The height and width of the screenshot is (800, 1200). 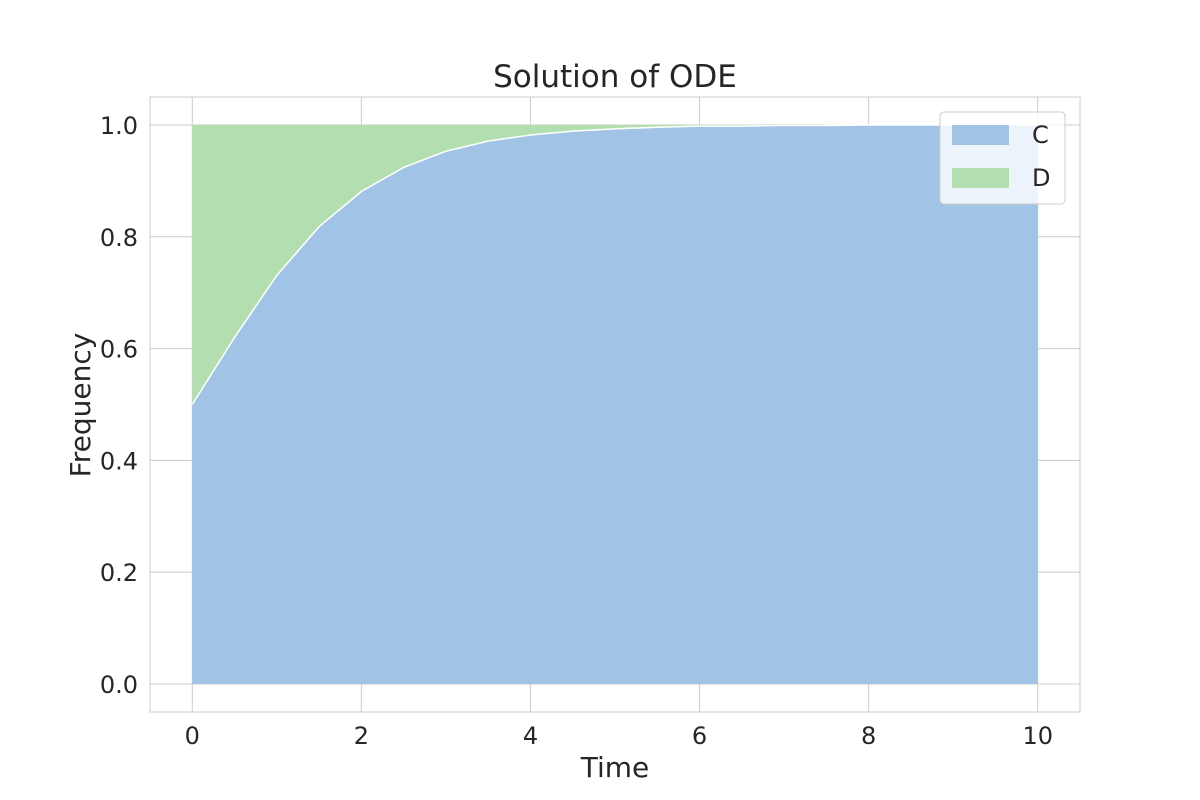 What do you see at coordinates (192, 736) in the screenshot?
I see `x-tick-label: 0` at bounding box center [192, 736].